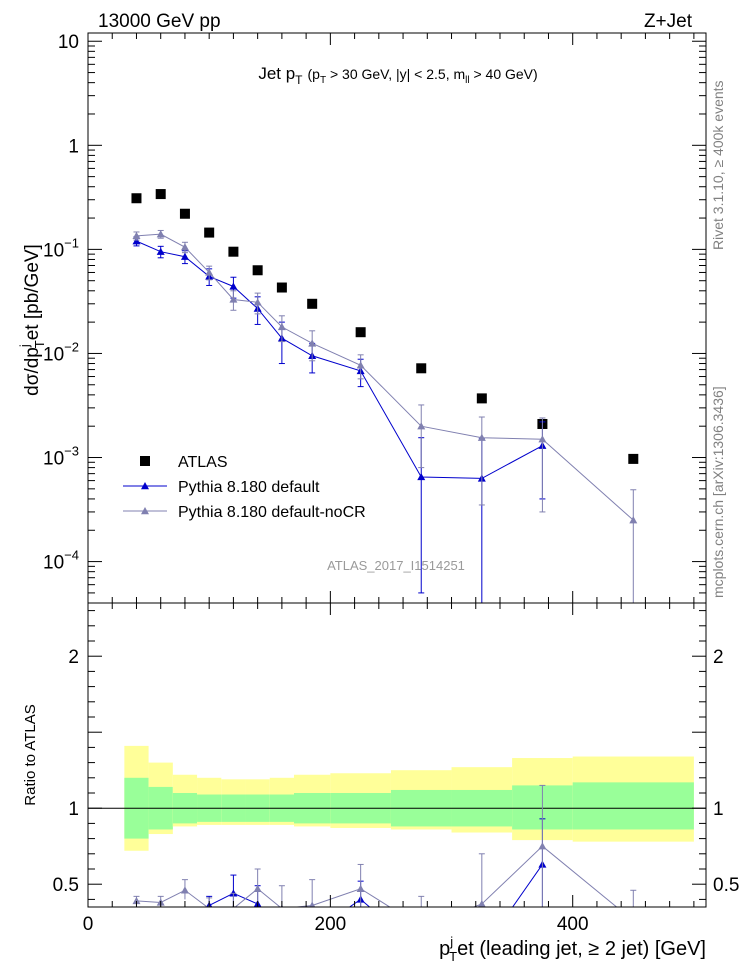  What do you see at coordinates (633, 806) in the screenshot?
I see `ratio-band-inner` at bounding box center [633, 806].